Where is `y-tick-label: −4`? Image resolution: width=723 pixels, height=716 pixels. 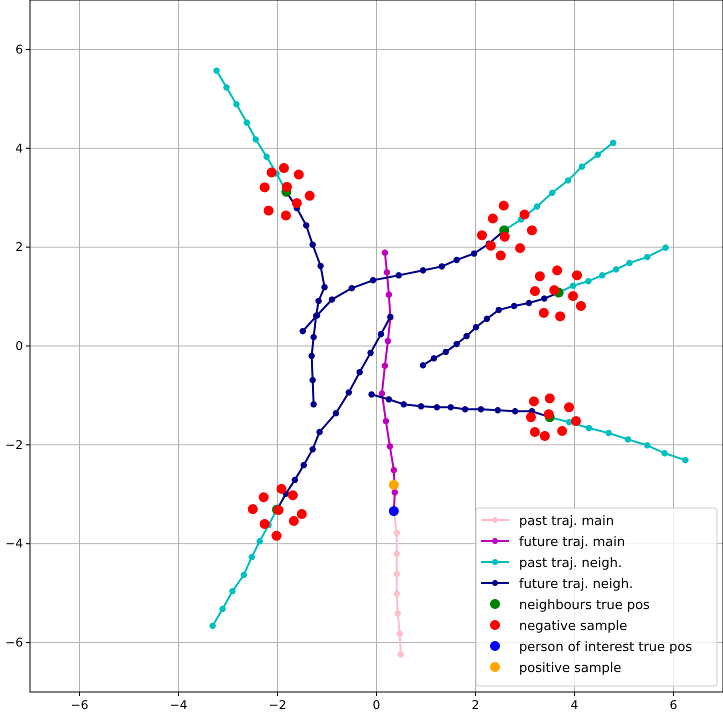 y-tick-label: −4 is located at coordinates (14, 543).